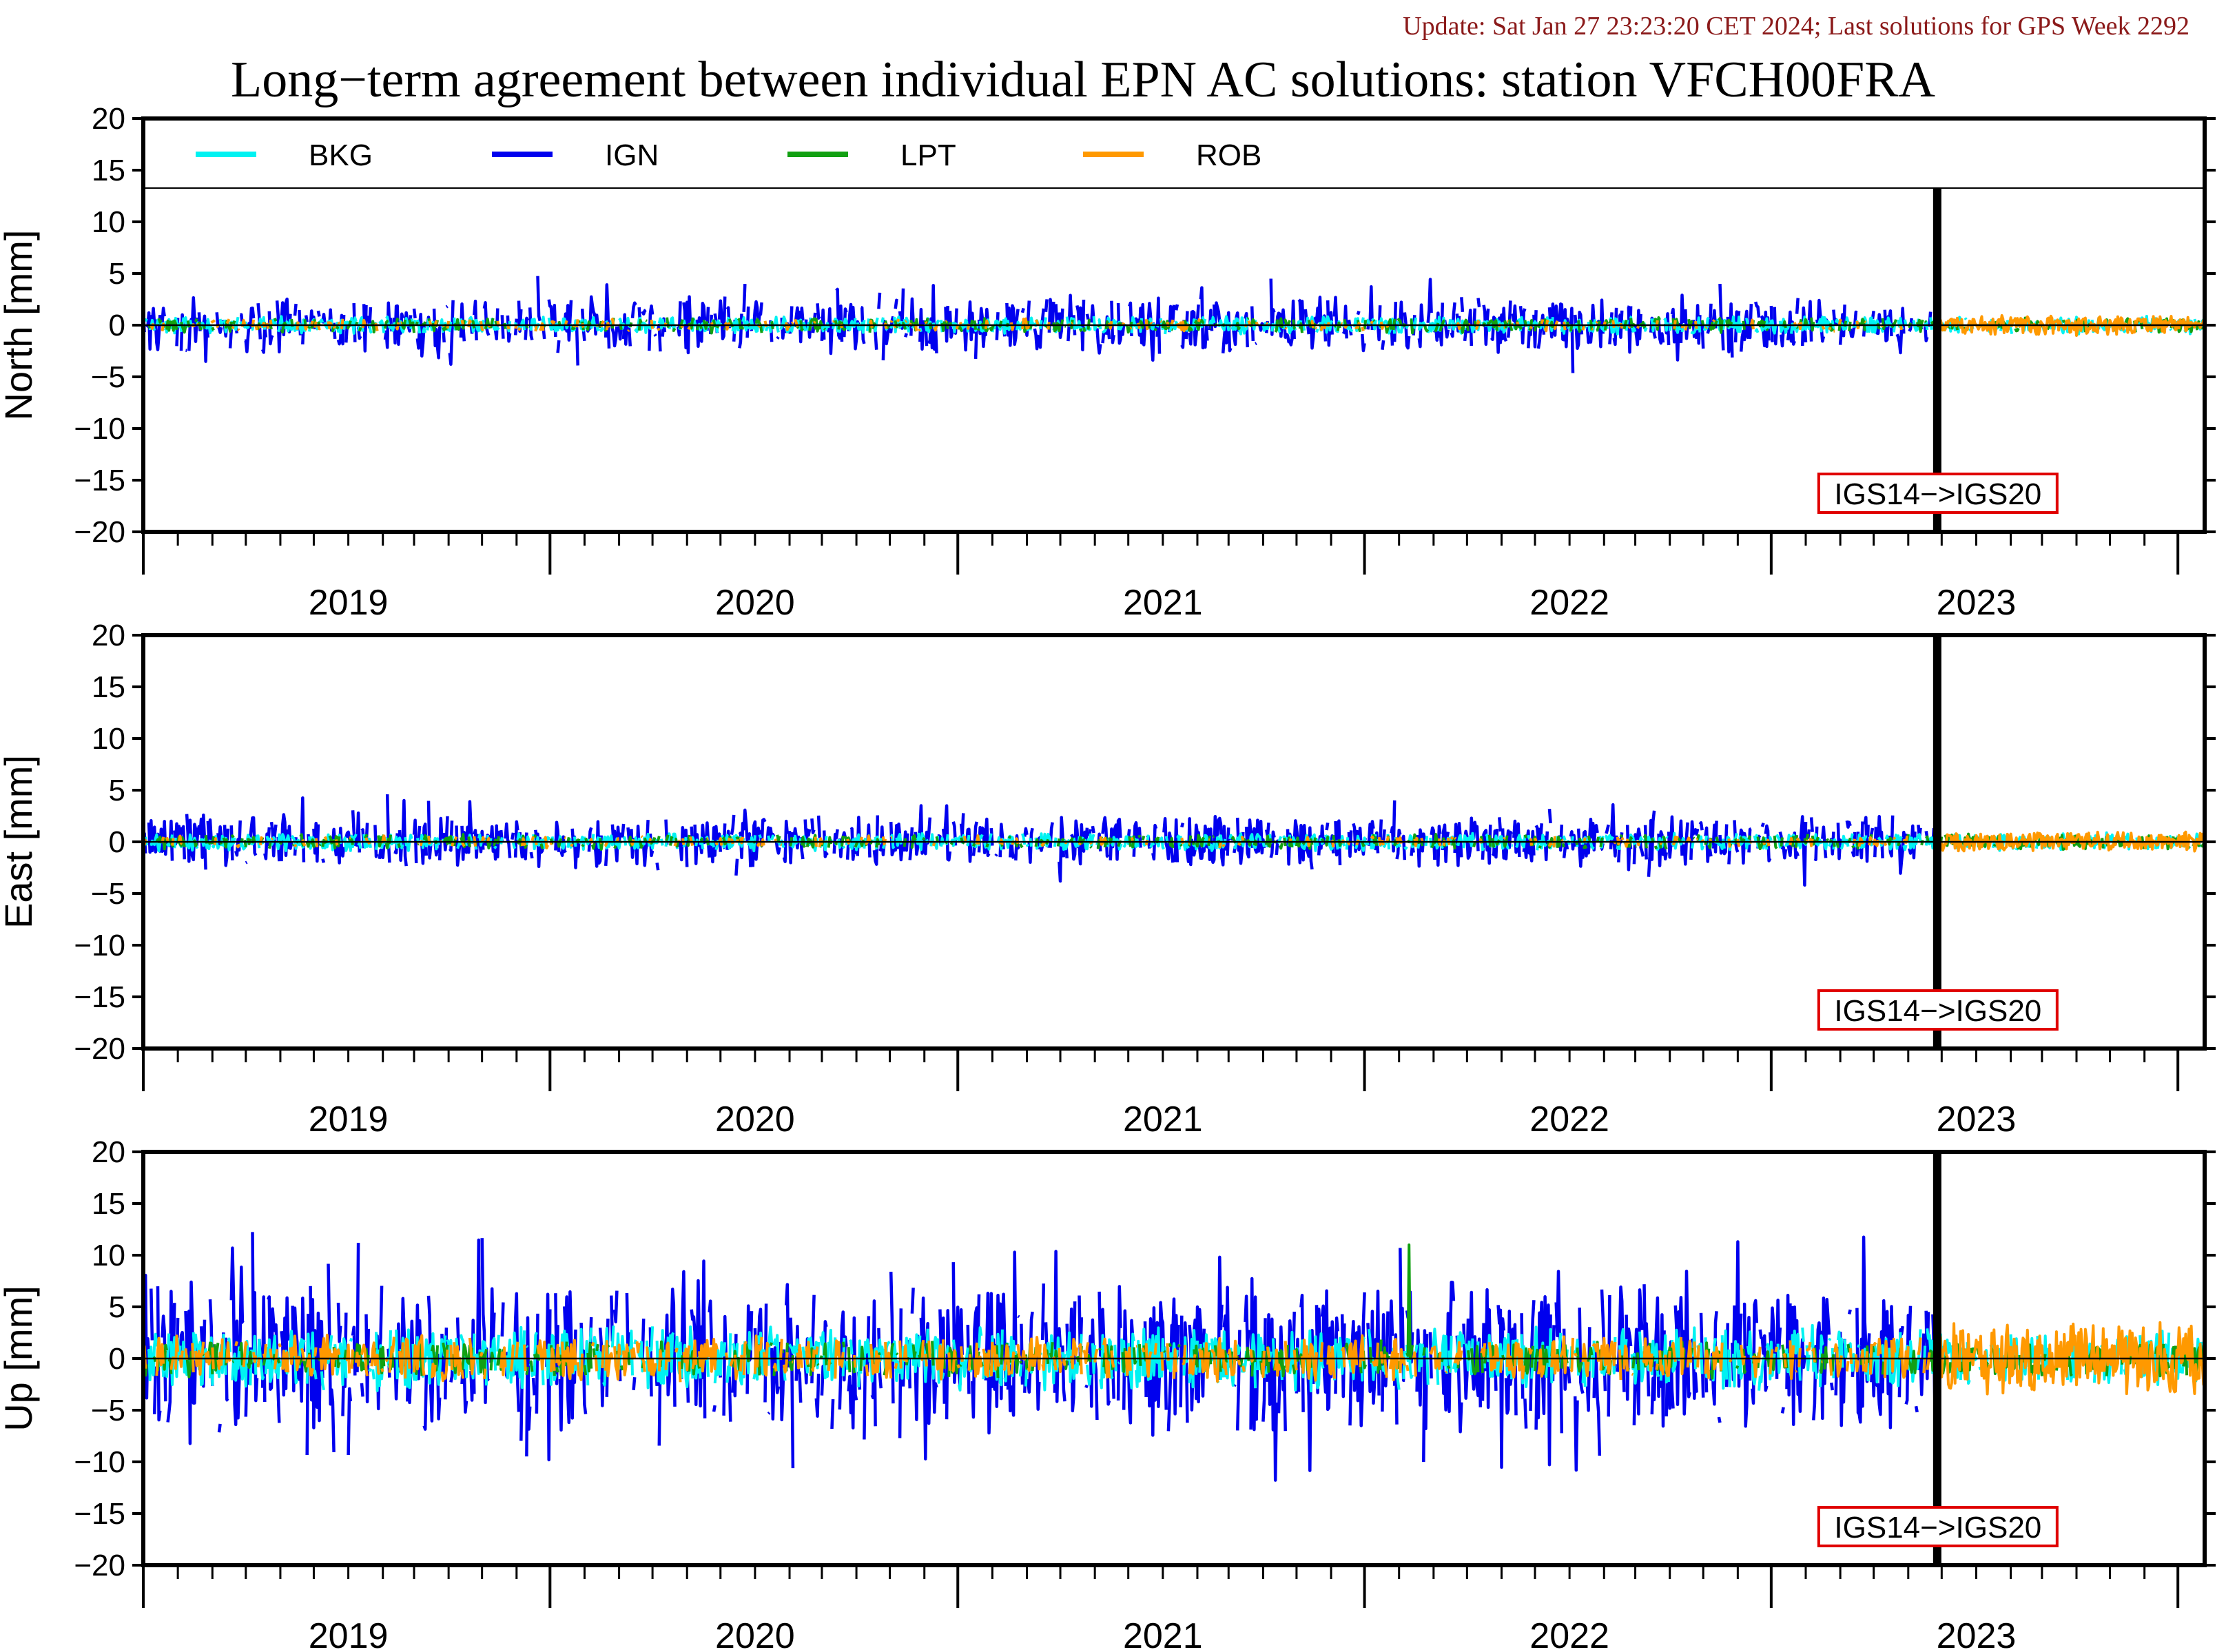 This screenshot has height=1652, width=2226. Describe the element at coordinates (284, 155) in the screenshot. I see `legend-item-bkg: BKG` at that location.